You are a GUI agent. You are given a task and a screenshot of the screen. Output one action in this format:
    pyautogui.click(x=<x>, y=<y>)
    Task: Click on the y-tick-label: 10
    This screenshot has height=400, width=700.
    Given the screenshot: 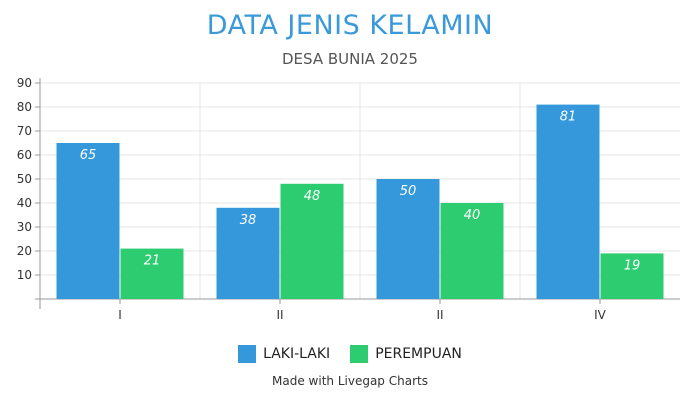 What is the action you would take?
    pyautogui.click(x=24, y=275)
    